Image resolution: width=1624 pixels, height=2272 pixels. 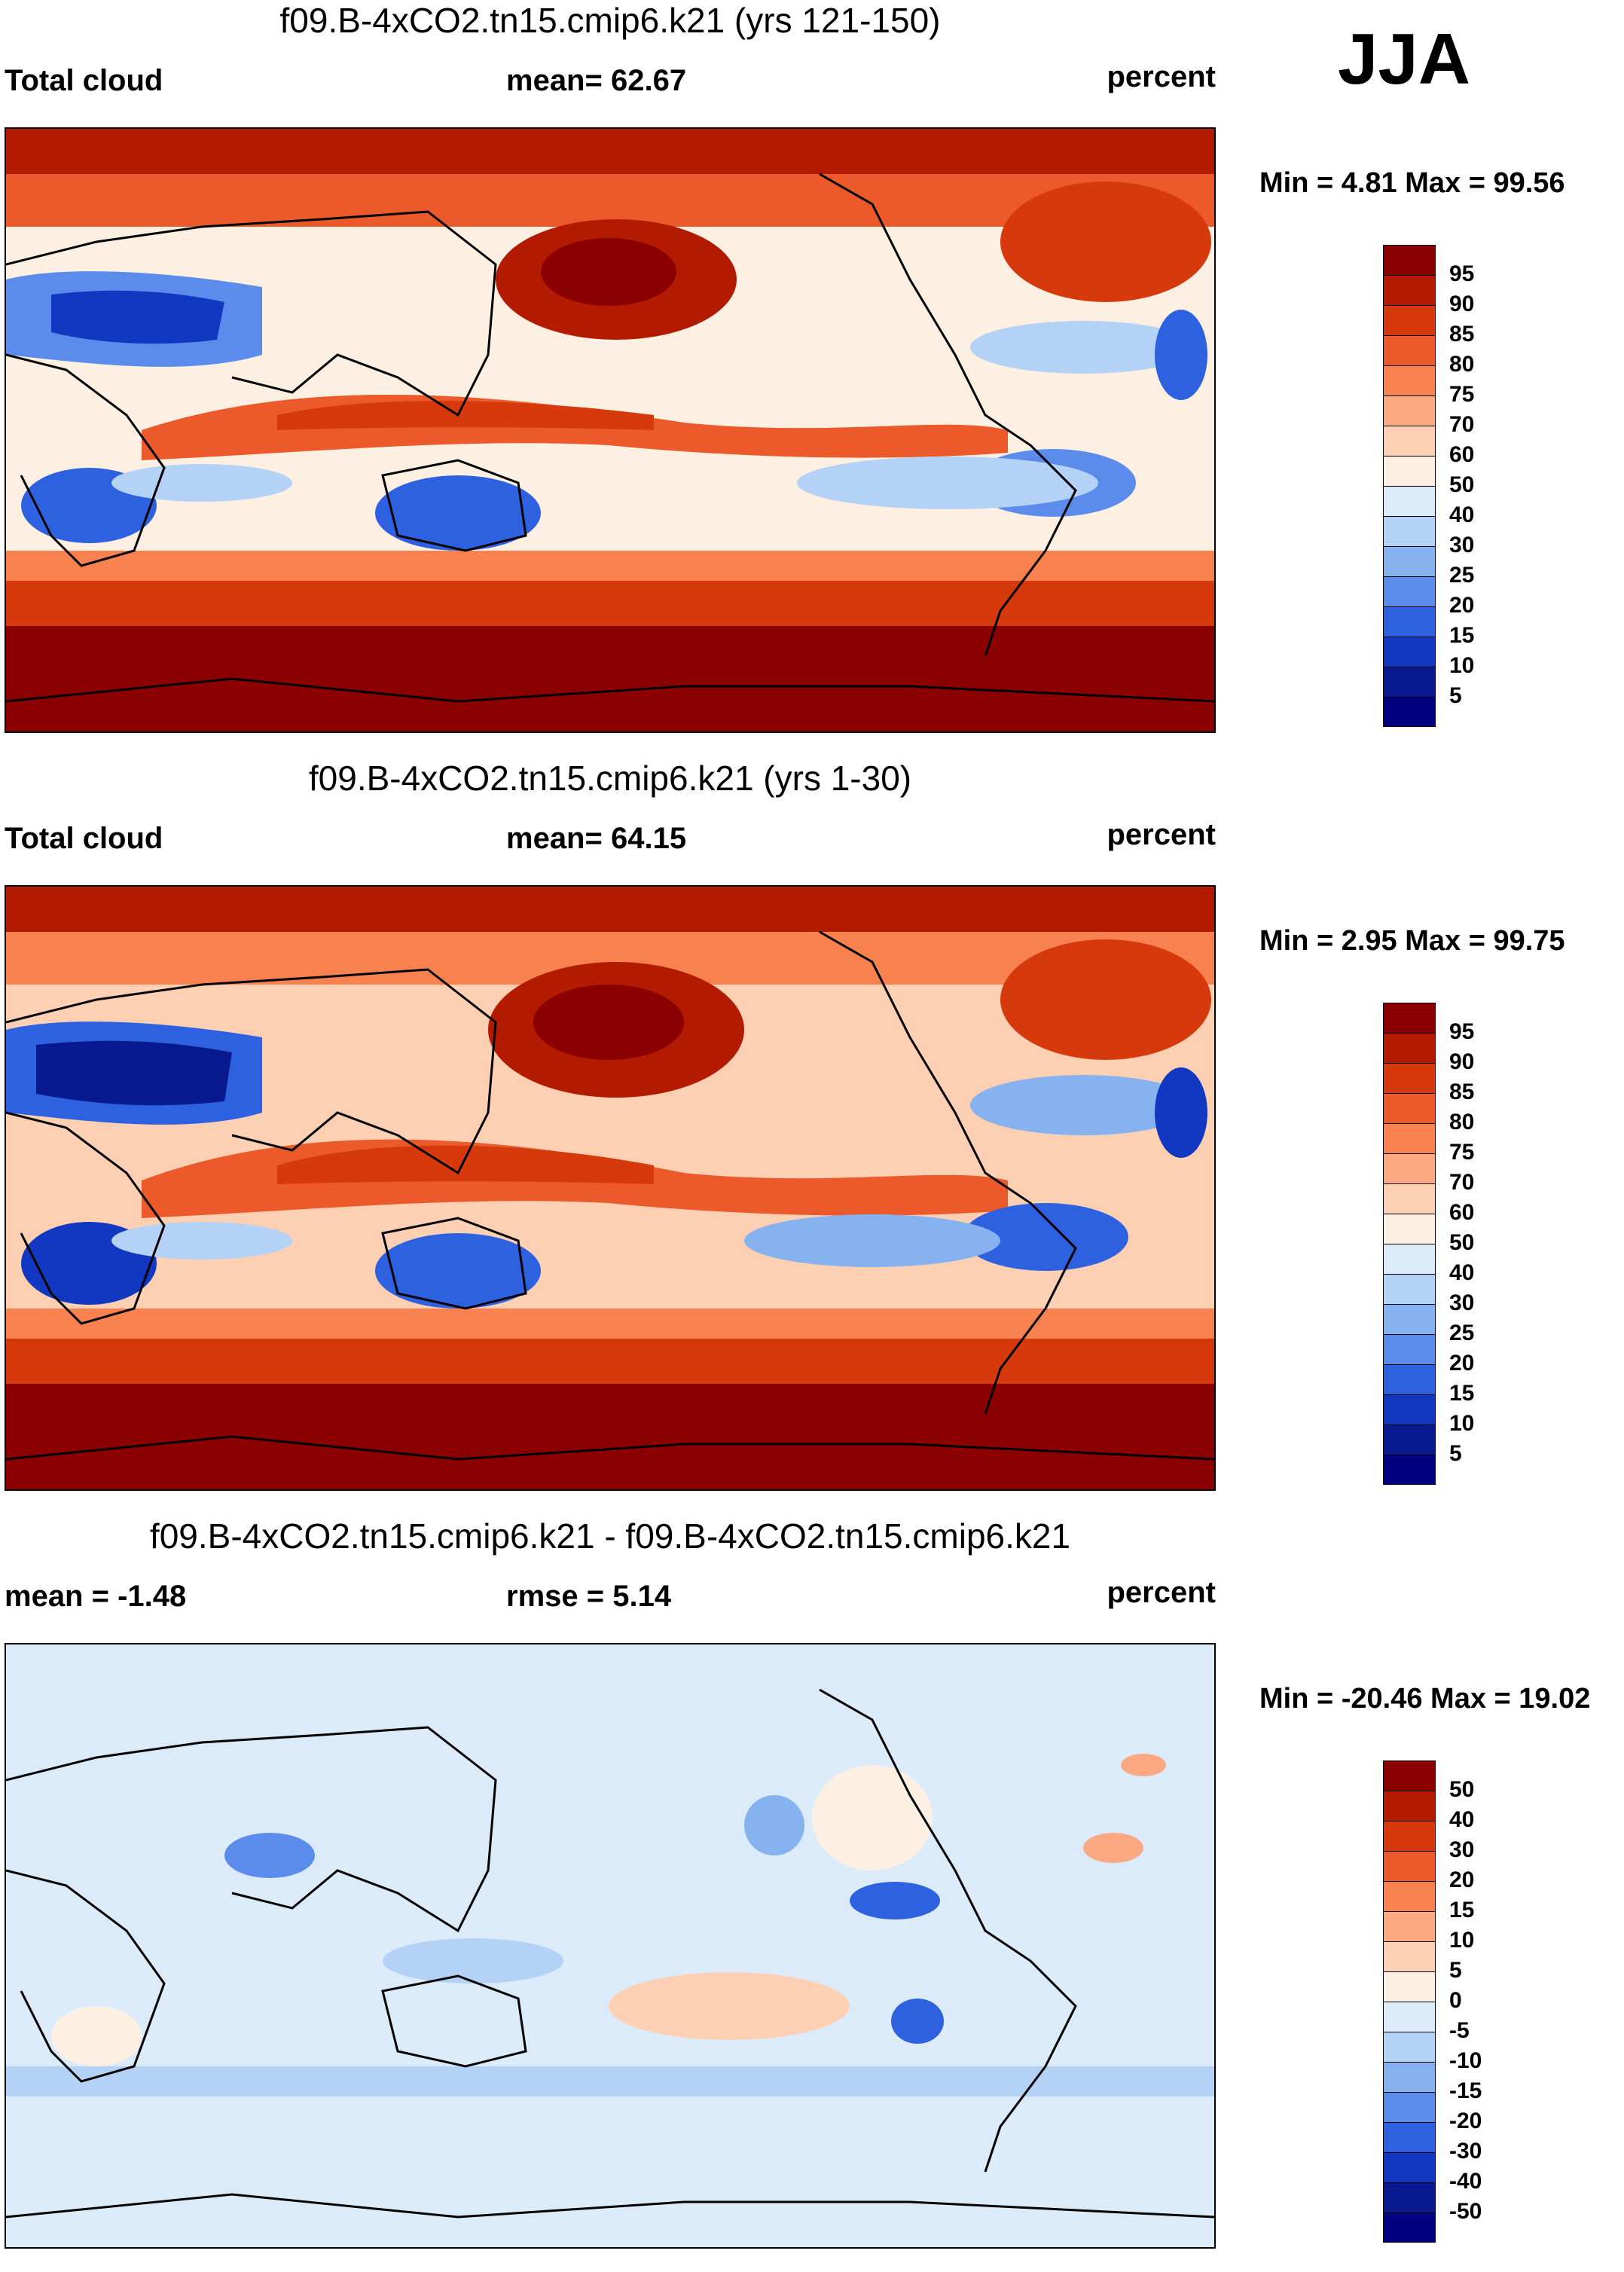 I want to click on coastline-americas, so click(x=948, y=1172).